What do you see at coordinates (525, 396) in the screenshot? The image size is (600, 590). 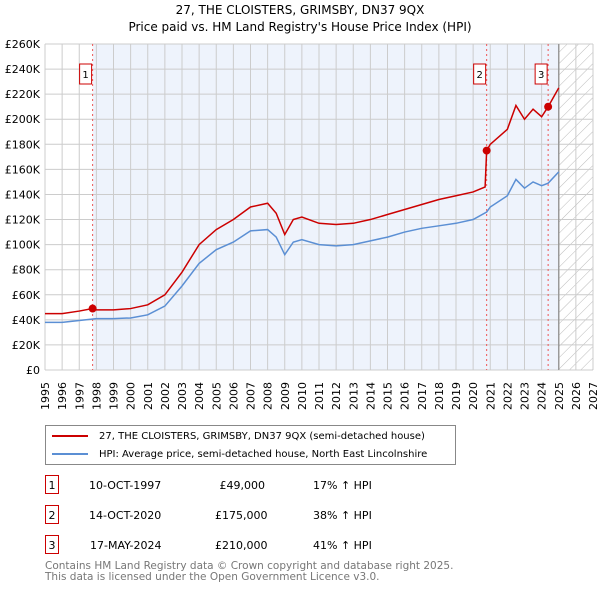 I see `x-tick-label: 2023` at bounding box center [525, 396].